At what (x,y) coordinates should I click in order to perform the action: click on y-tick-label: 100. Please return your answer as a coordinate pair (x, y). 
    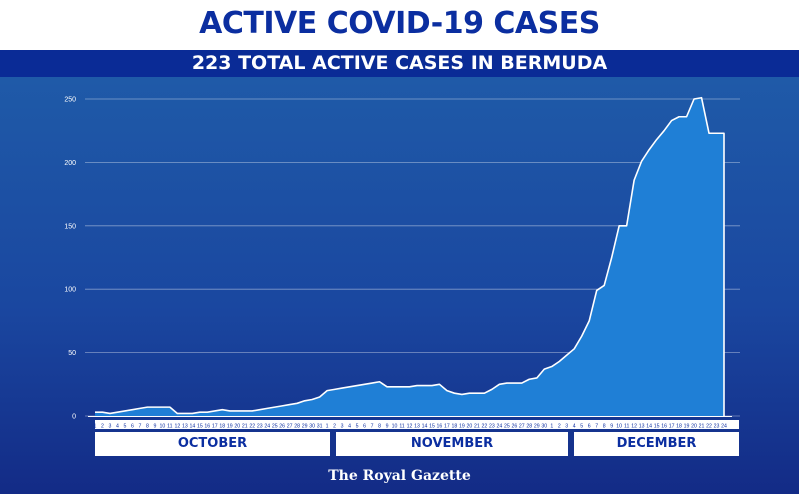
    Looking at the image, I should click on (70, 290).